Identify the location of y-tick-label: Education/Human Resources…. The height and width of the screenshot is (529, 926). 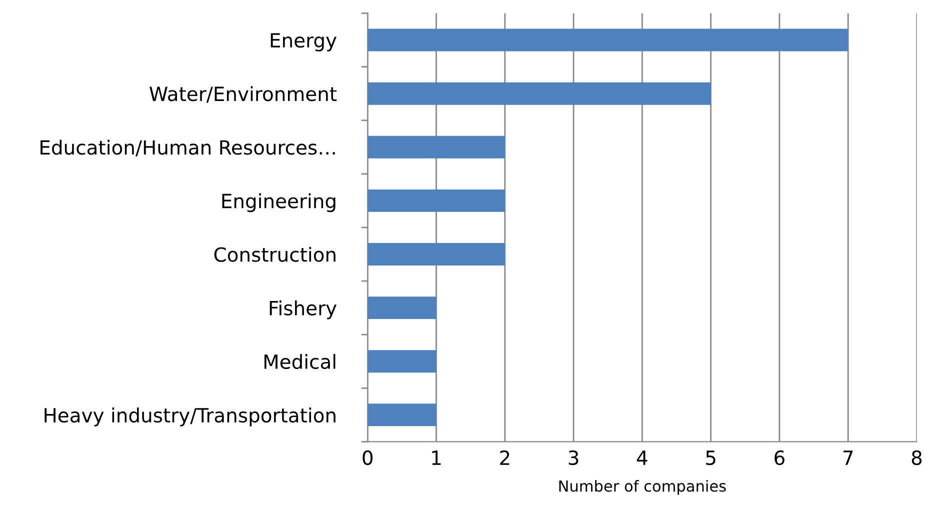
(187, 148).